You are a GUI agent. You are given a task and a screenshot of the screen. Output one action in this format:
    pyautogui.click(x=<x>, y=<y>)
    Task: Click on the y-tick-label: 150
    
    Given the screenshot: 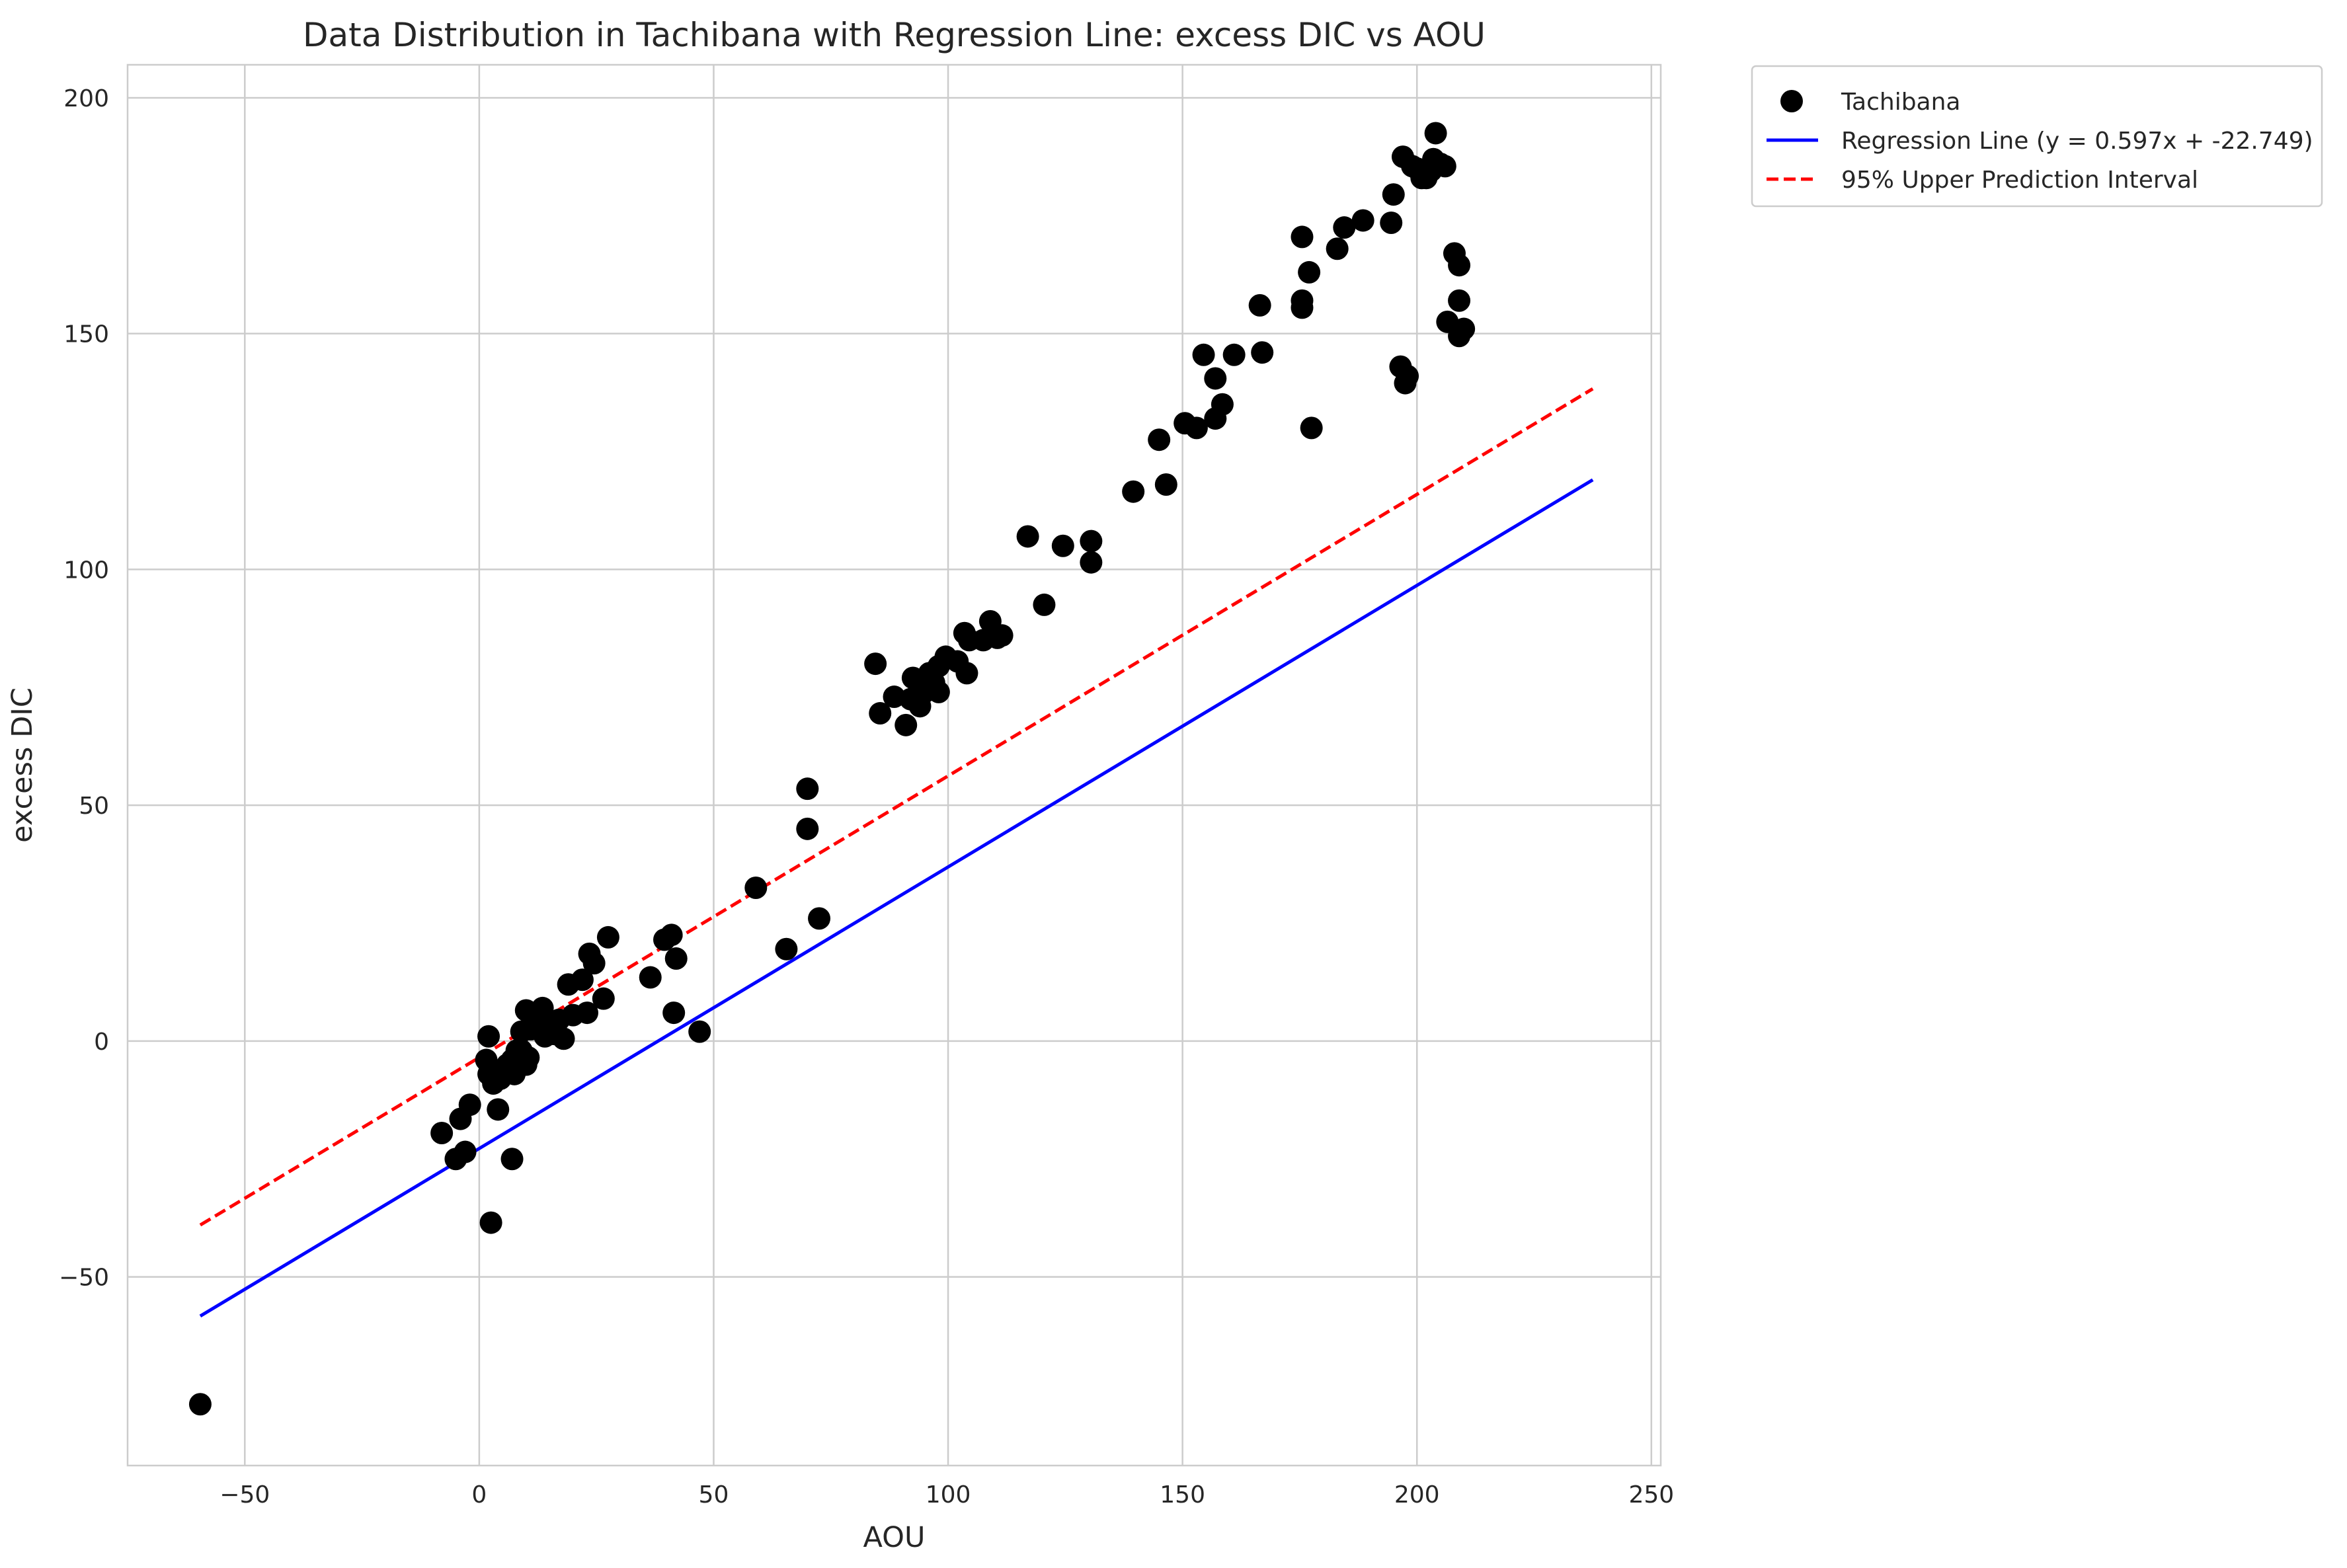 What is the action you would take?
    pyautogui.click(x=86, y=334)
    